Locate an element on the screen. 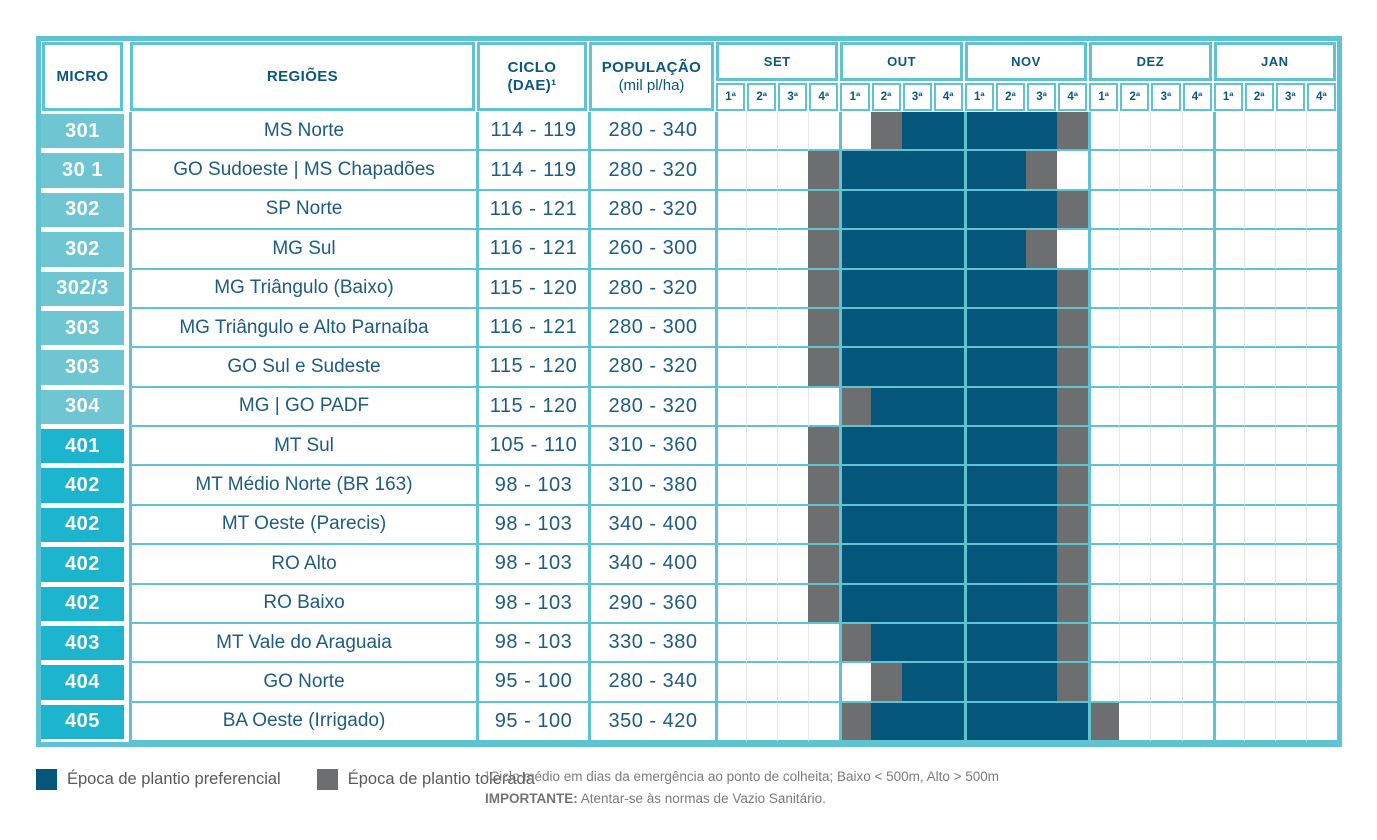 The height and width of the screenshot is (840, 1377). footnote-importante-text: Atentar-se às normas de Vazio Sanitário. is located at coordinates (701, 798).